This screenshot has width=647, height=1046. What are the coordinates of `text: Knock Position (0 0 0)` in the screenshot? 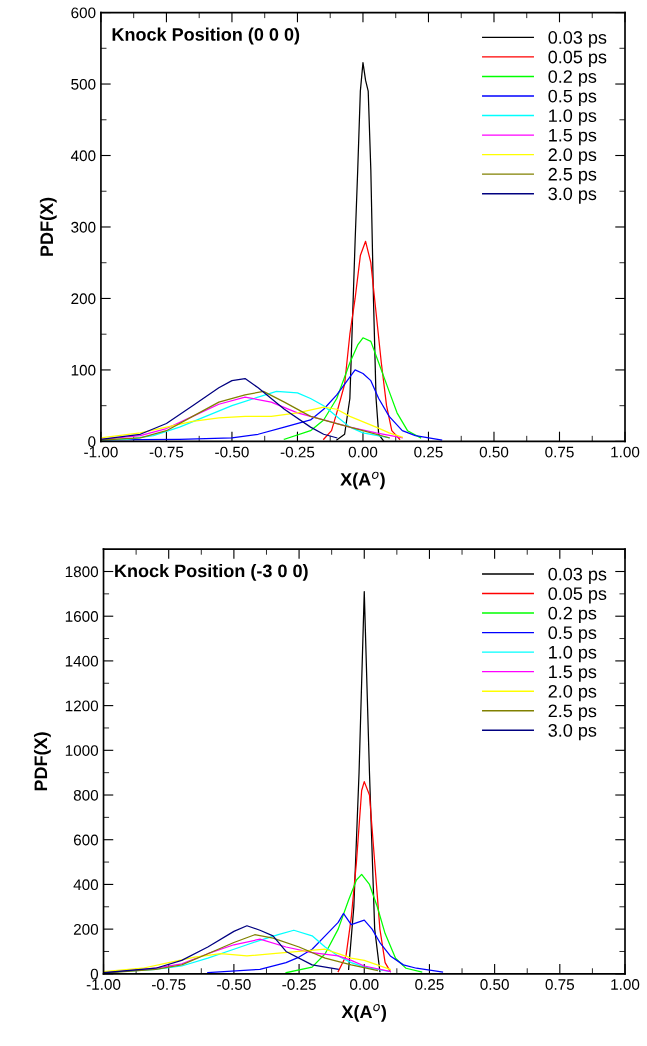 It's located at (206, 36).